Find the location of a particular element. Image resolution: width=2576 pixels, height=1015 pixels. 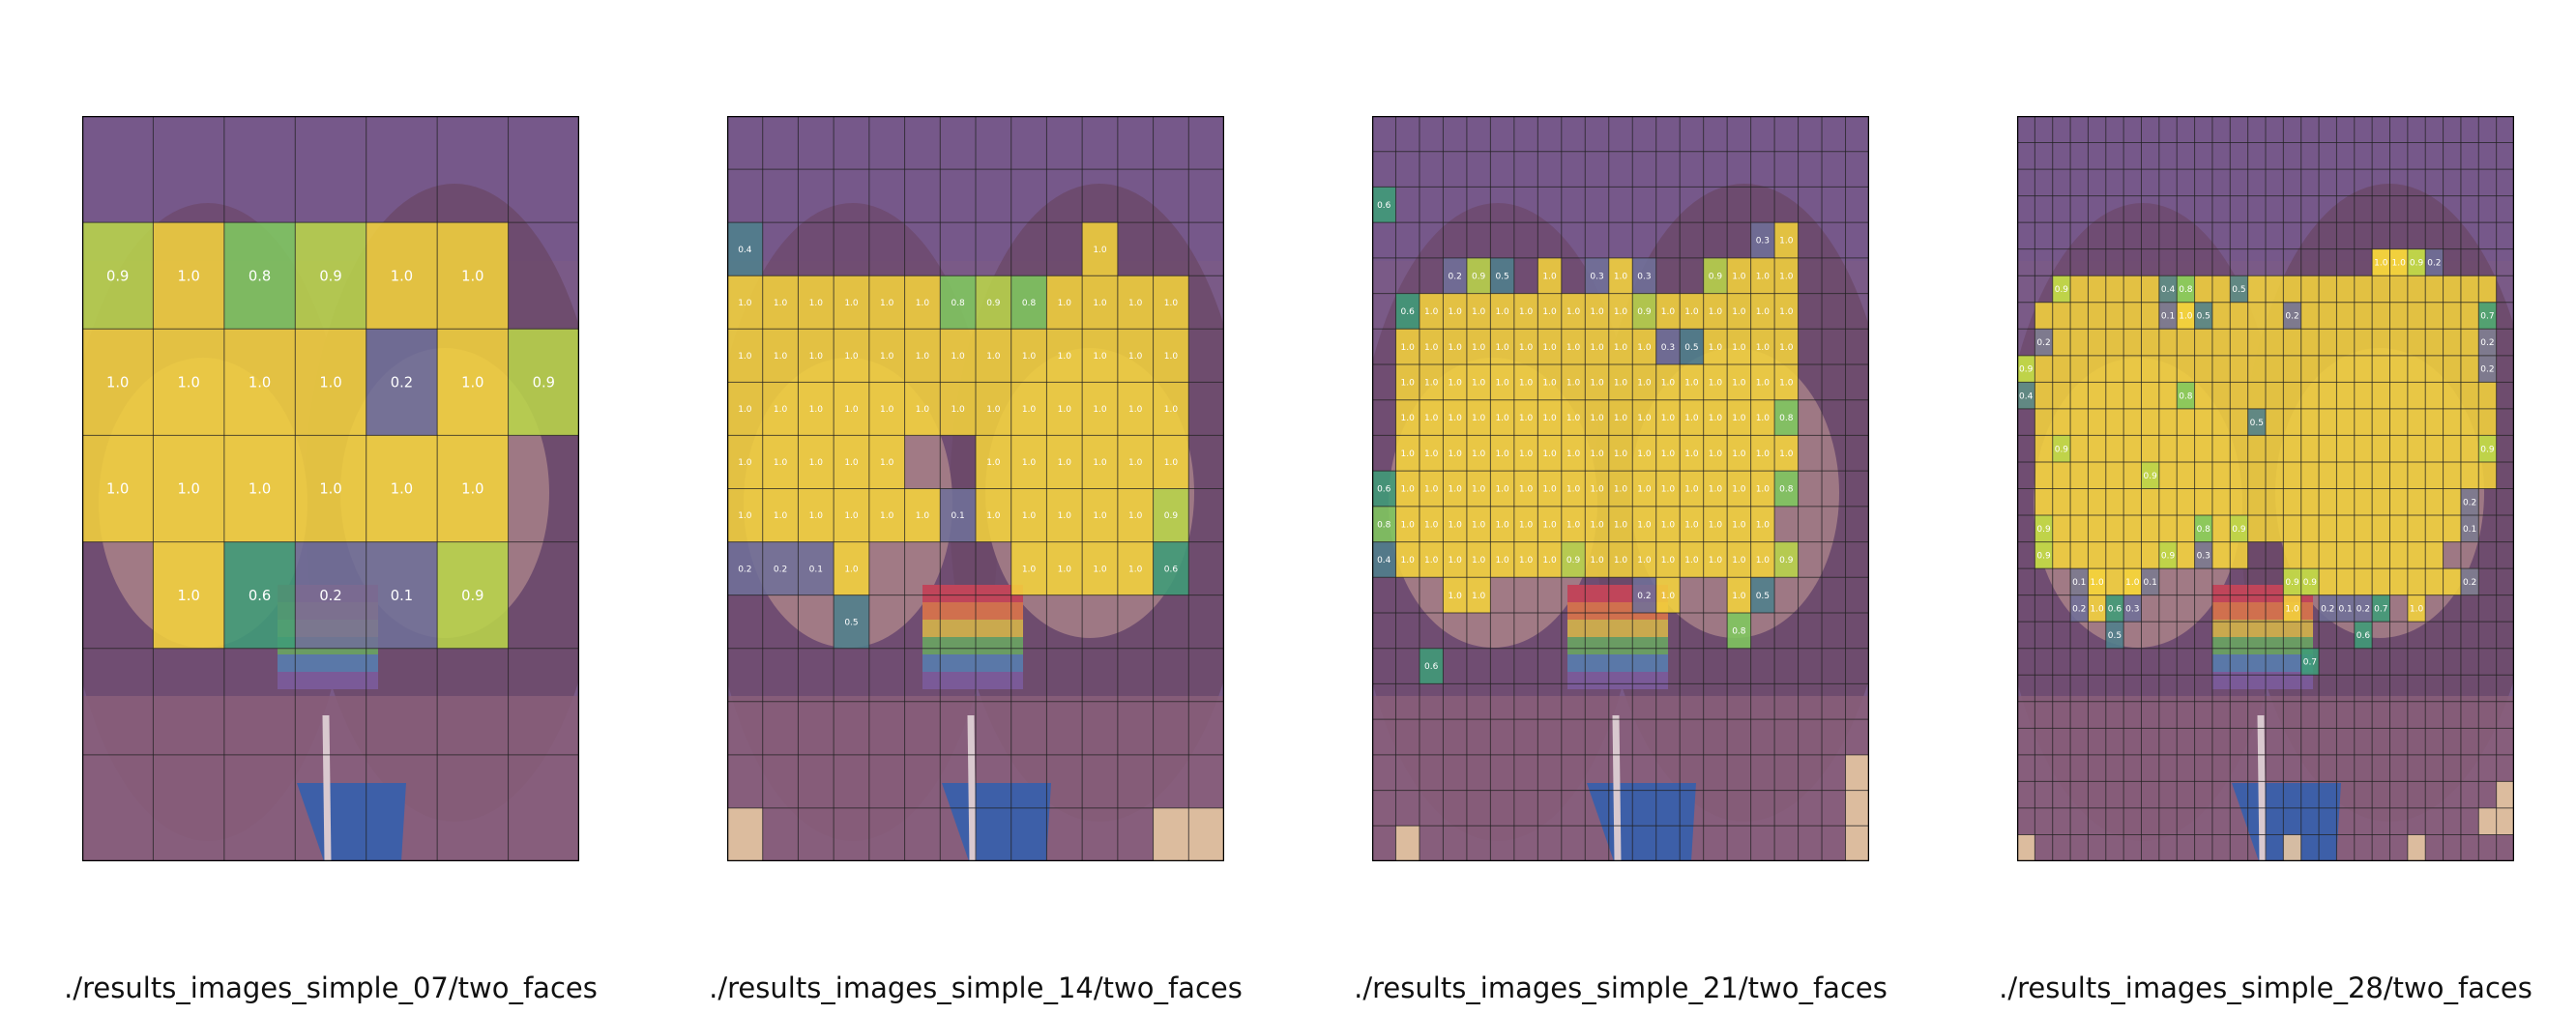

cell-value-label: 0.3 is located at coordinates (1644, 276).